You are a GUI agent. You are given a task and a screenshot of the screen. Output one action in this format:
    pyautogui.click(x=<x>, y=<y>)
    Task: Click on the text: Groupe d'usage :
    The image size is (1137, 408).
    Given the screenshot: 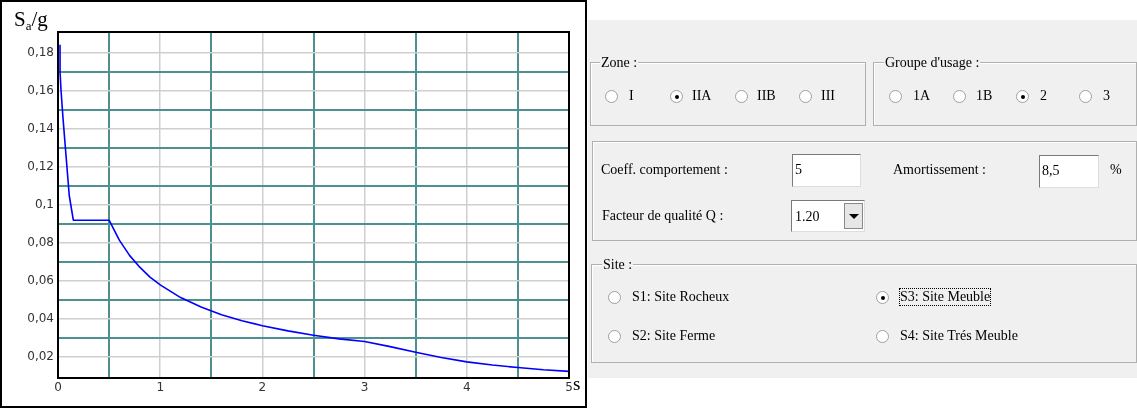 What is the action you would take?
    pyautogui.click(x=932, y=63)
    